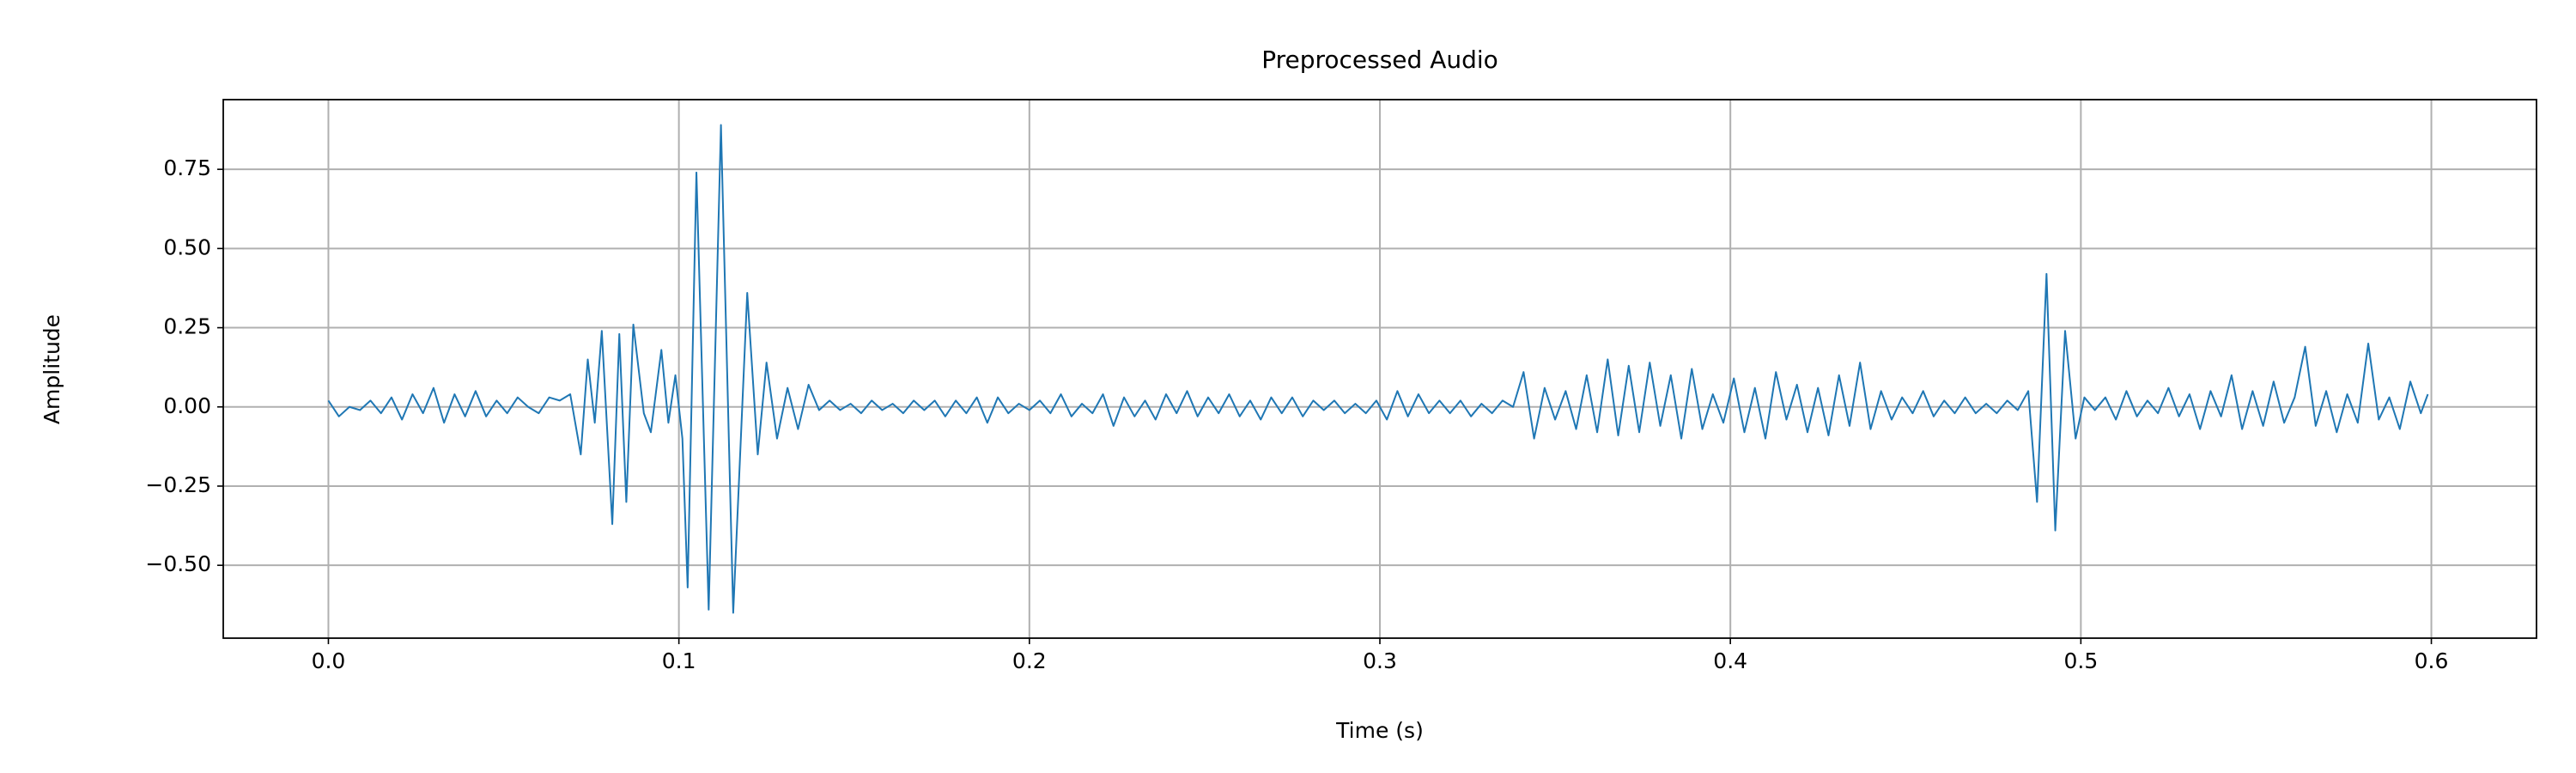 The image size is (2576, 773). What do you see at coordinates (1379, 60) in the screenshot?
I see `chart-title: Preprocessed Audio` at bounding box center [1379, 60].